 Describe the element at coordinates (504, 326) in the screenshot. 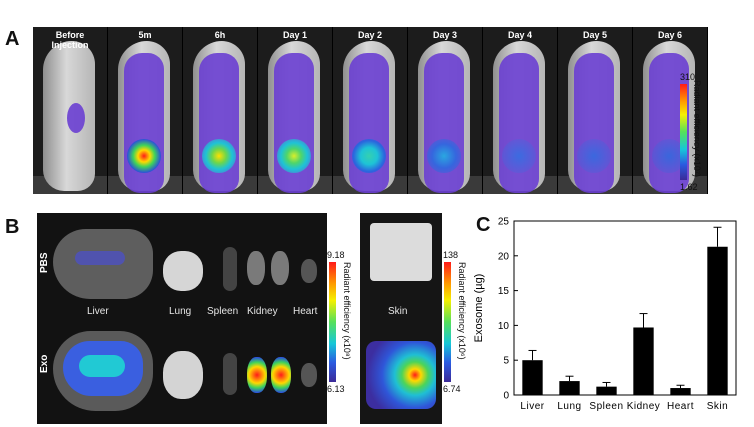

I see `y-tick-label: 10` at that location.